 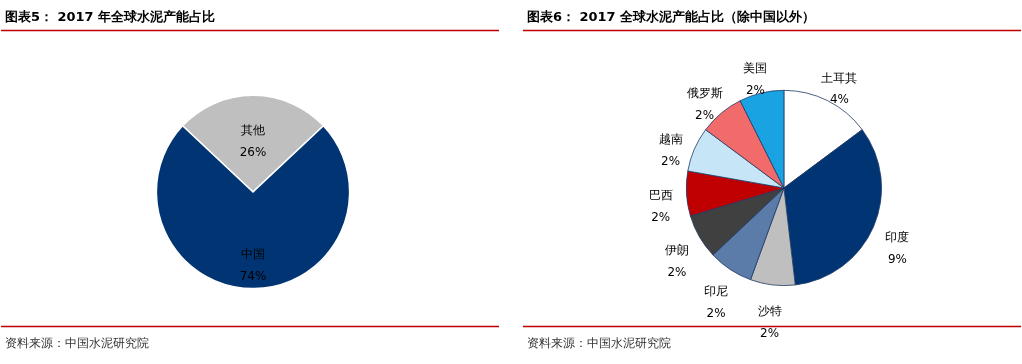 I want to click on chart-title: 图表5： 2017 年全球水泥产能占比, so click(x=110, y=16).